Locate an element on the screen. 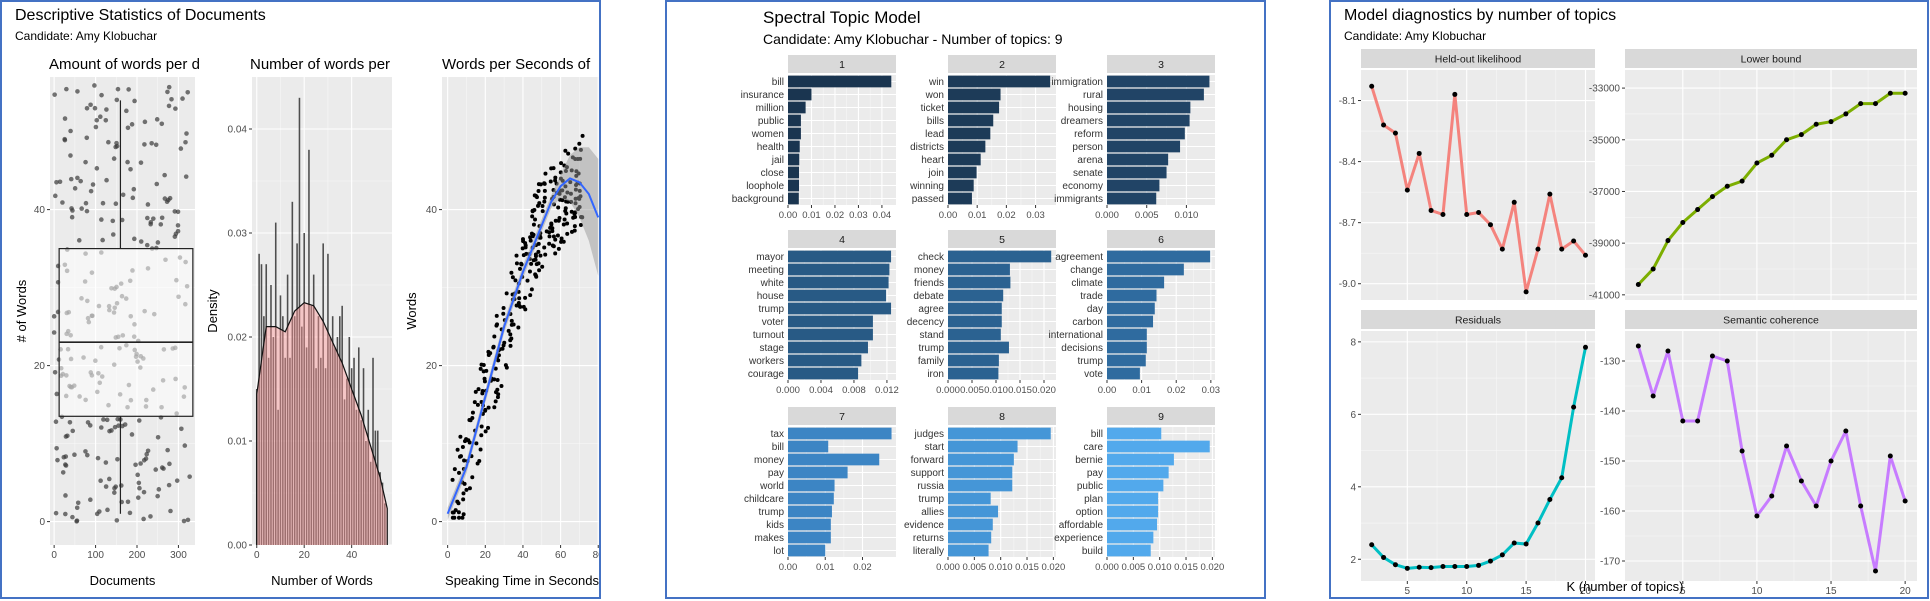 Image resolution: width=1930 pixels, height=601 pixels. x-tick-label: 10 is located at coordinates (1757, 591).